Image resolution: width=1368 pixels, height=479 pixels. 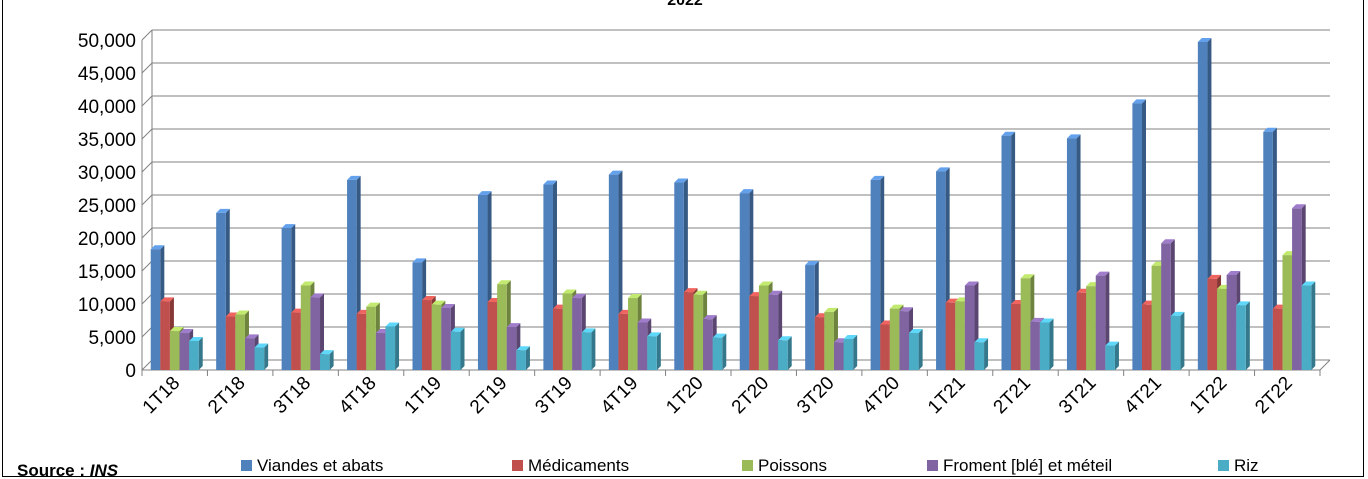 I want to click on x-tick-label: 1T22, so click(x=1208, y=395).